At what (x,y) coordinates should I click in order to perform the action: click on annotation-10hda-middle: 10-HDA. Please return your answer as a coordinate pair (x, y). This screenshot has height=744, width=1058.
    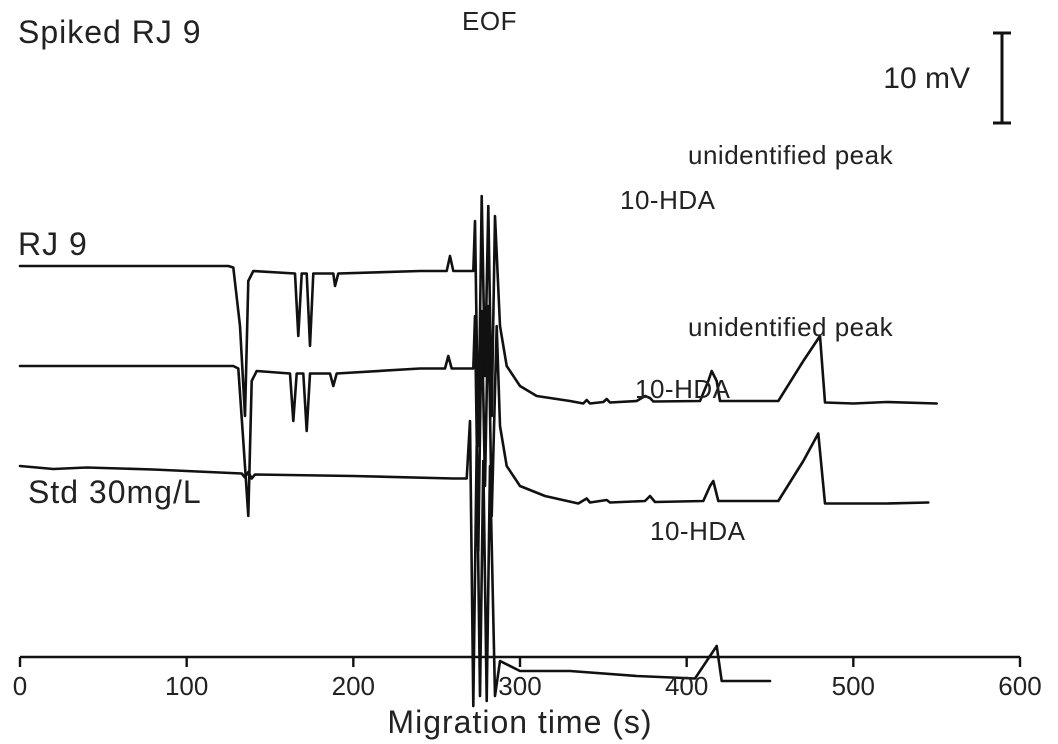
    Looking at the image, I should click on (683, 389).